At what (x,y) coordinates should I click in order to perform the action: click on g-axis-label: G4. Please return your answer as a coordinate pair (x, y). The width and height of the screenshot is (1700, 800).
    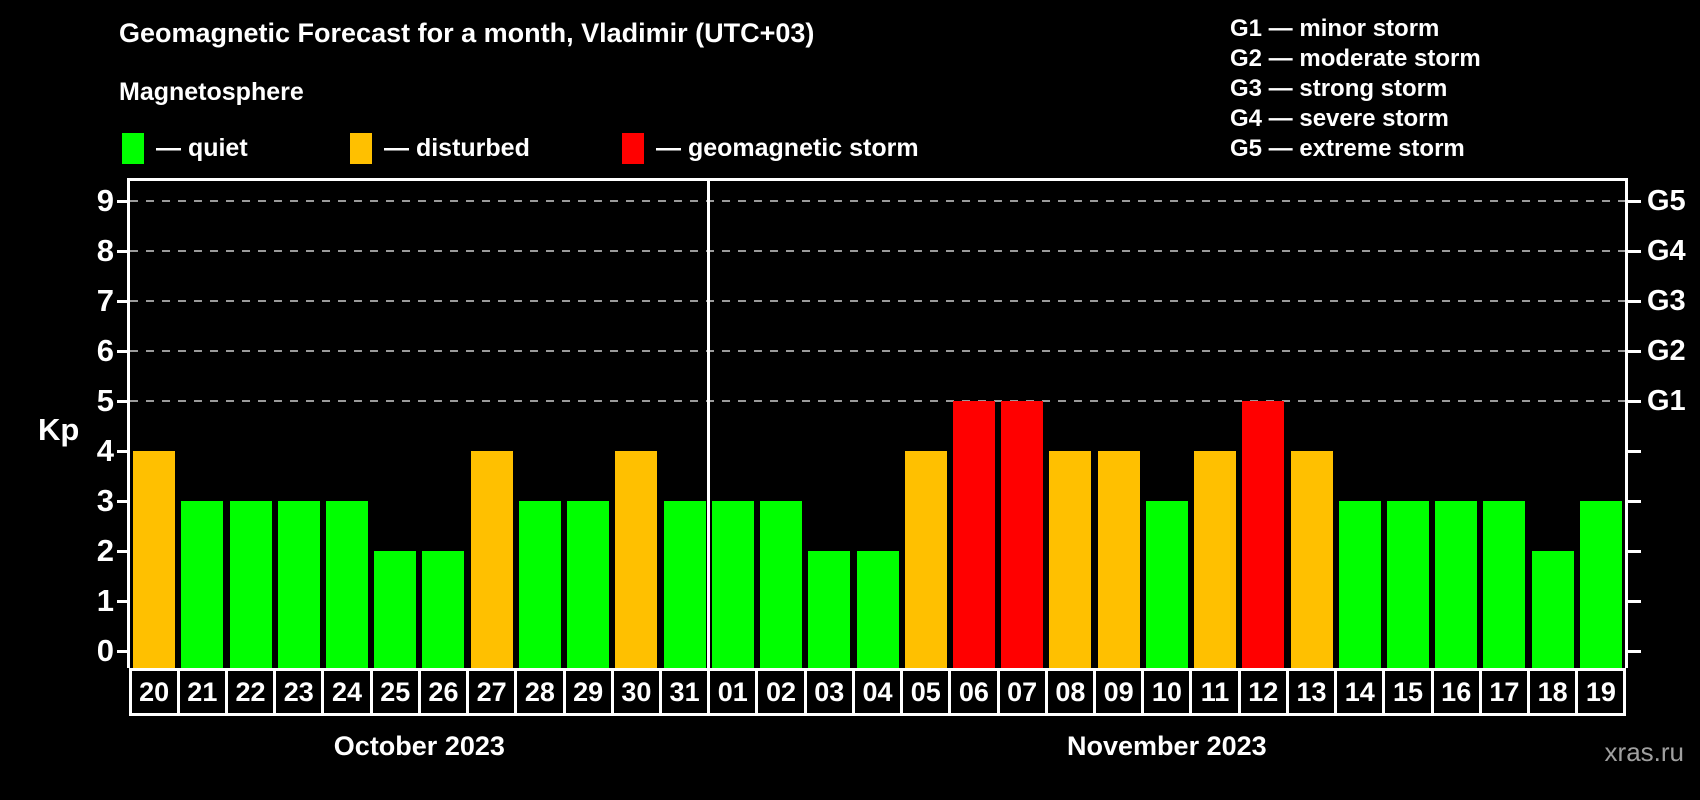
    Looking at the image, I should click on (1666, 251).